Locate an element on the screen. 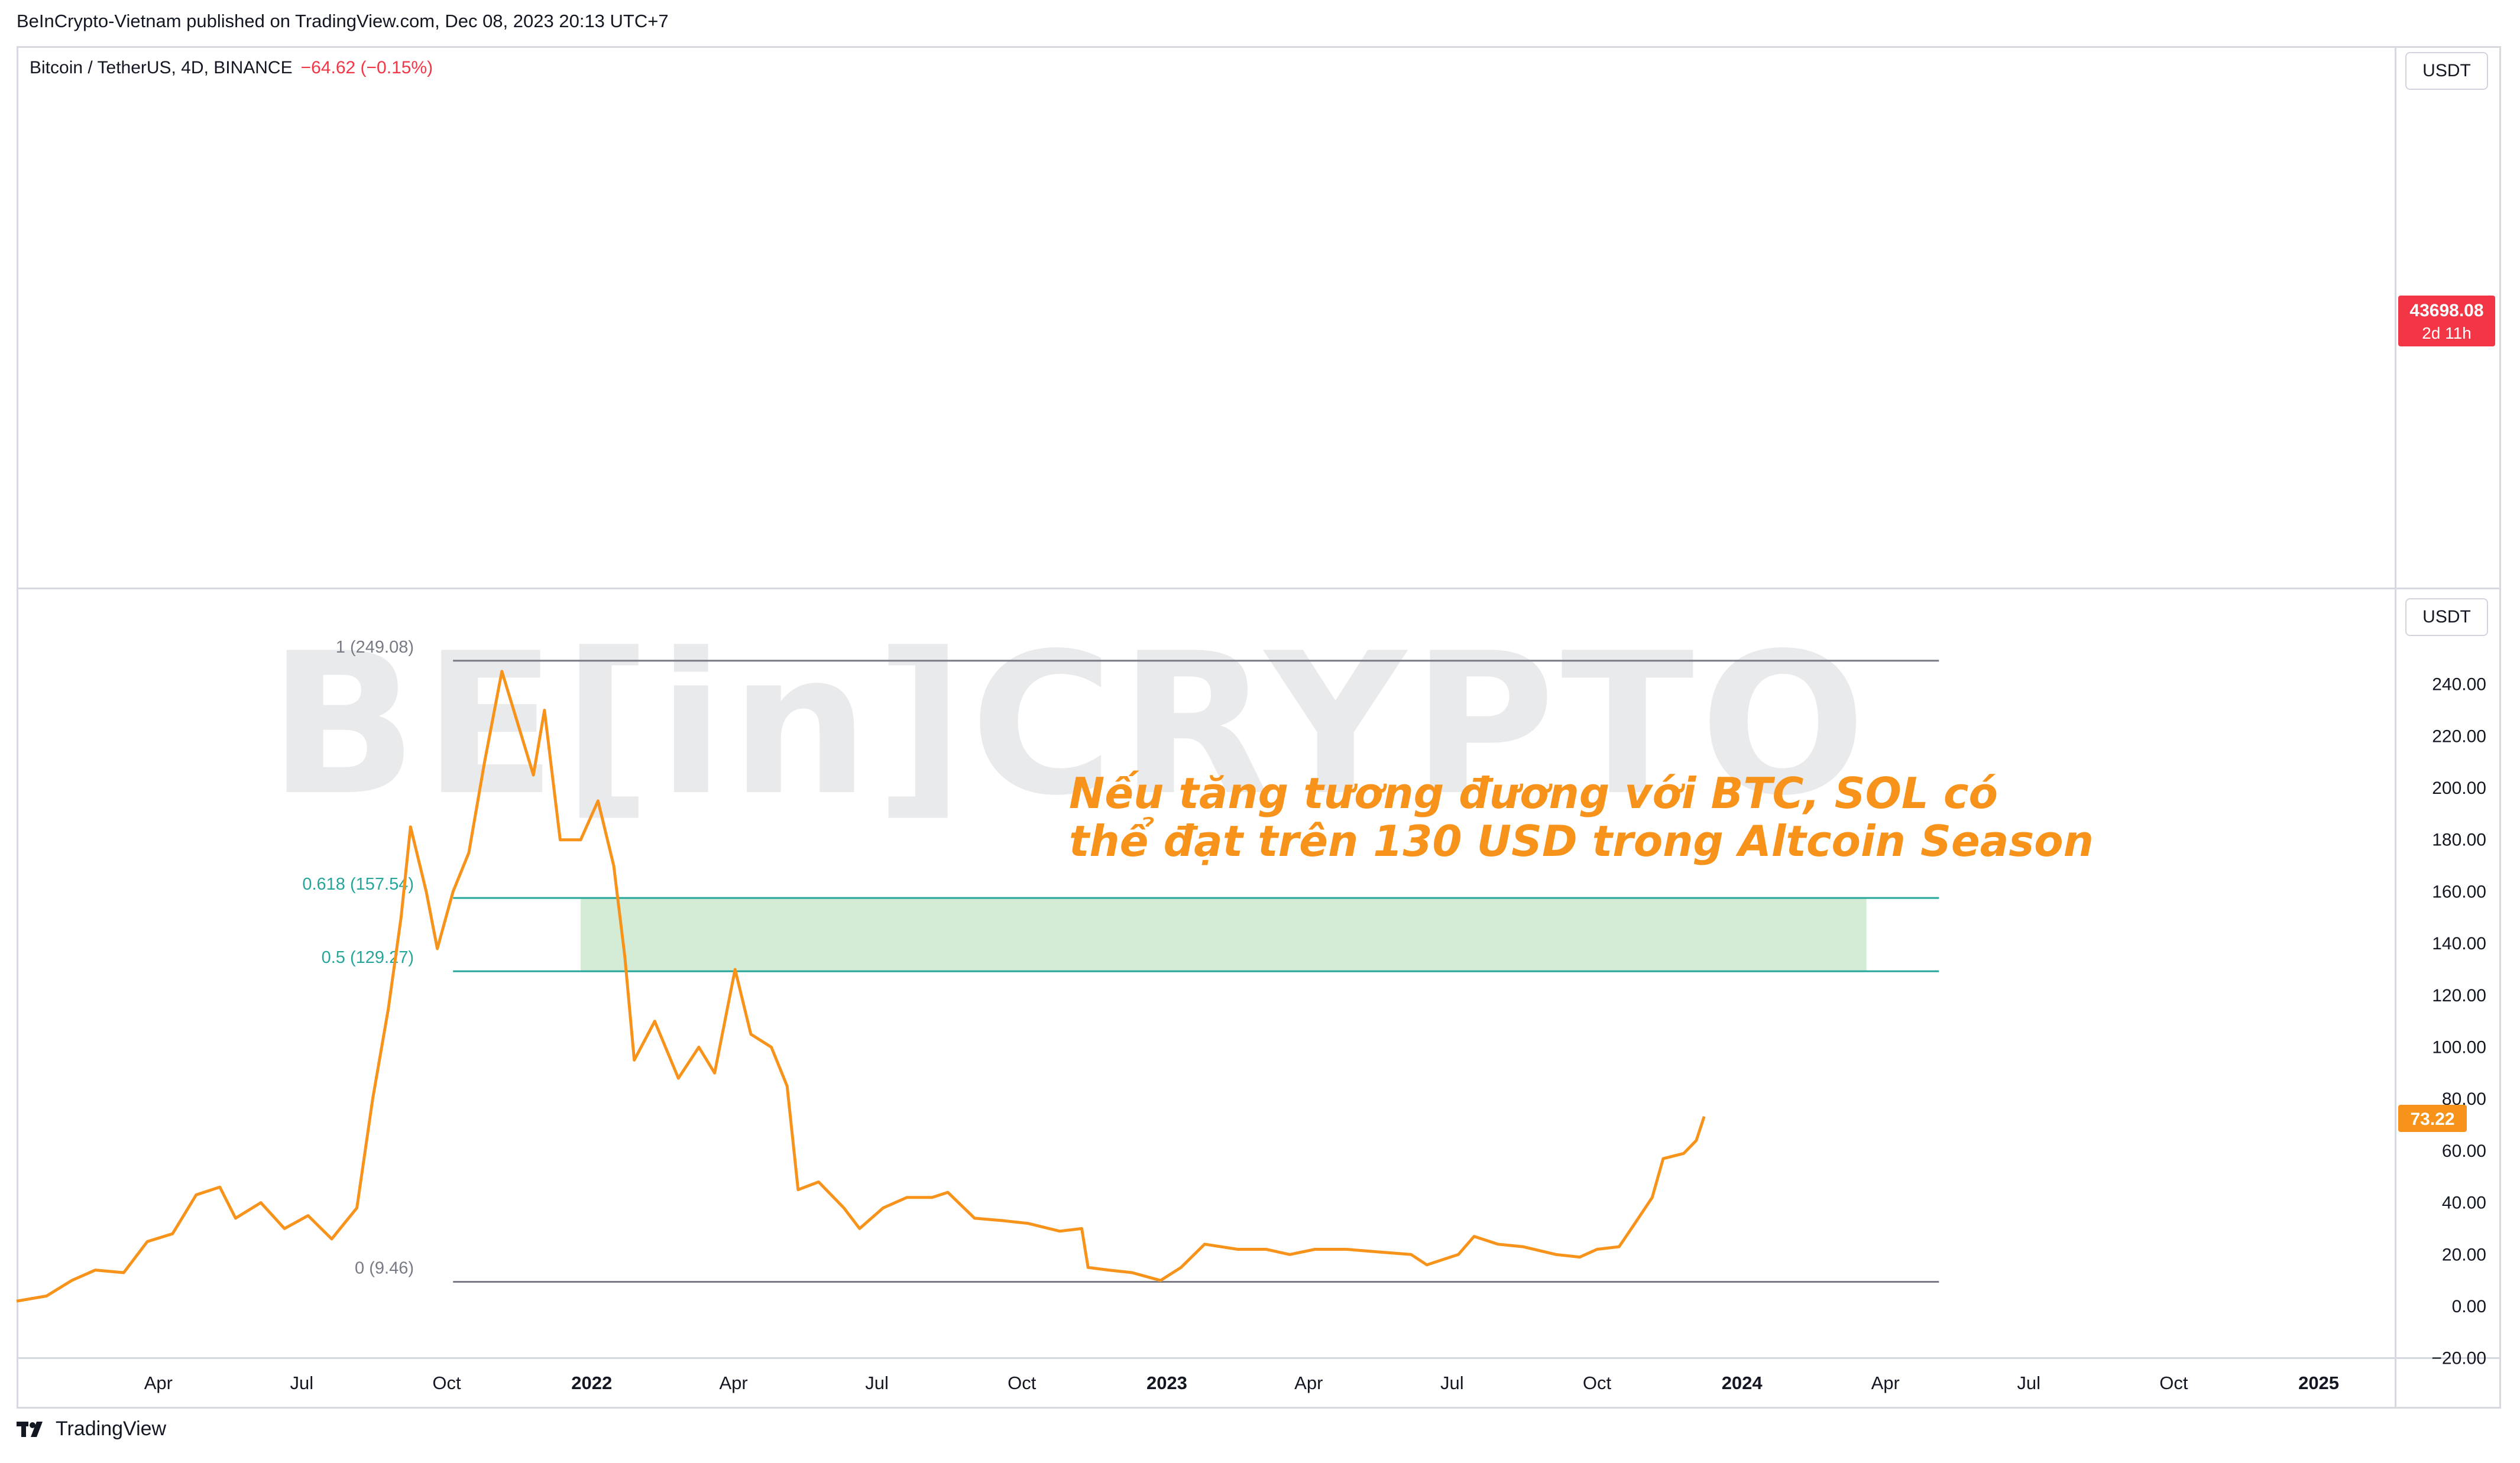 Image resolution: width=2520 pixels, height=1463 pixels. top-unit-button: USDT is located at coordinates (2446, 71).